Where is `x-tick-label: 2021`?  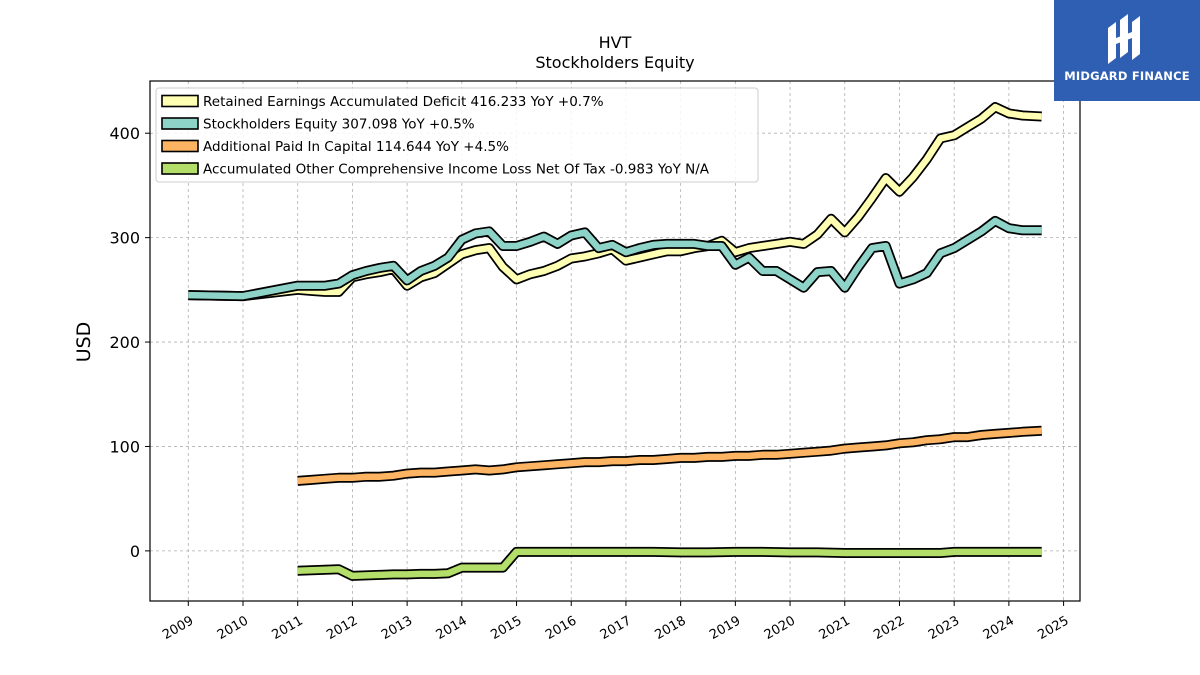
x-tick-label: 2021 is located at coordinates (835, 628).